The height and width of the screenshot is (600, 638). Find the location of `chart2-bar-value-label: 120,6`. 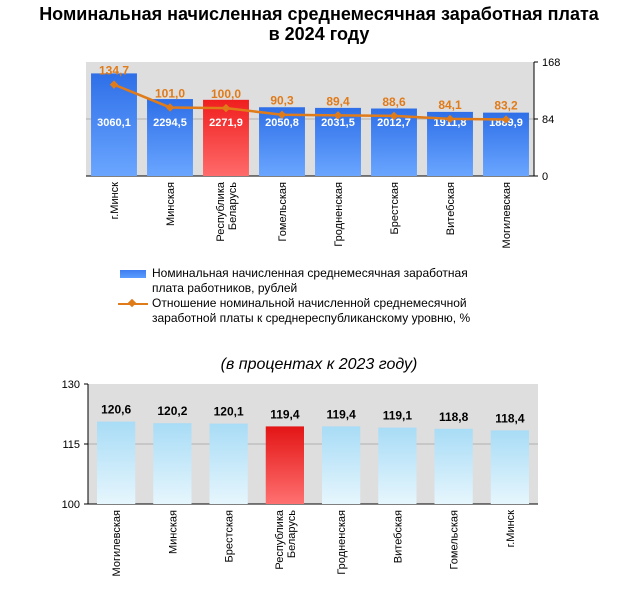

chart2-bar-value-label: 120,6 is located at coordinates (116, 410).